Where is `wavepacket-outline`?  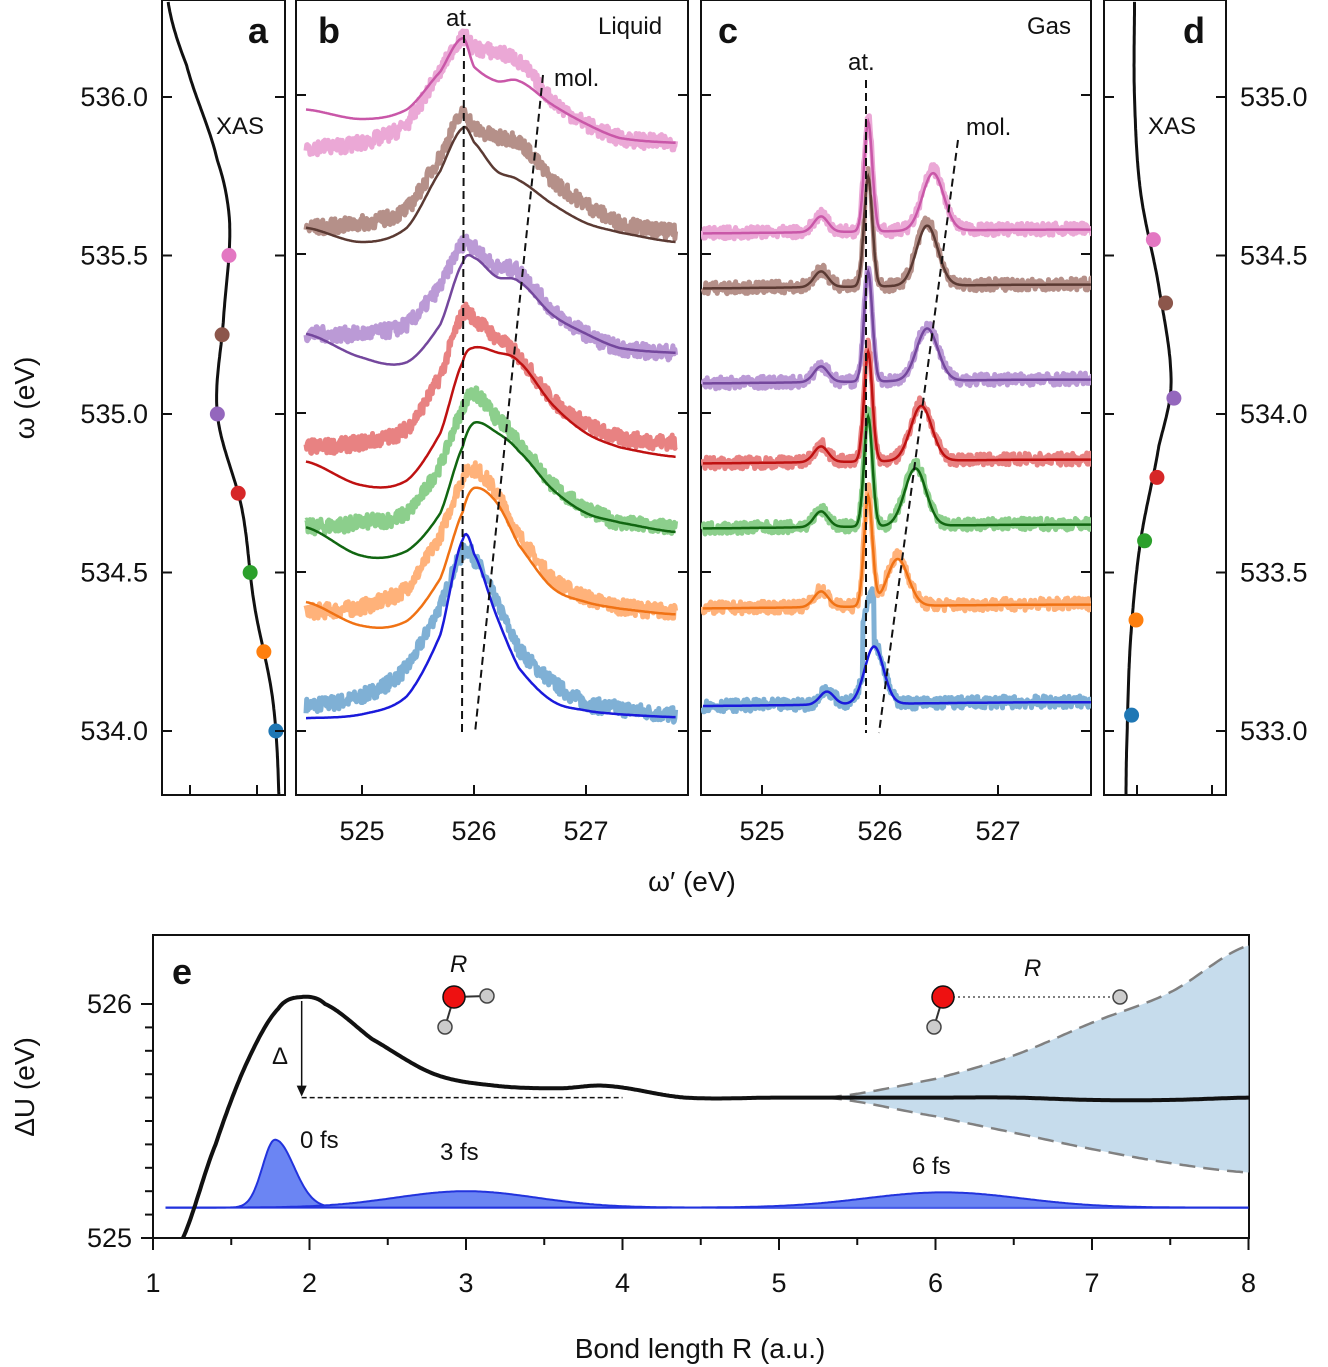
wavepacket-outline is located at coordinates (707, 1200).